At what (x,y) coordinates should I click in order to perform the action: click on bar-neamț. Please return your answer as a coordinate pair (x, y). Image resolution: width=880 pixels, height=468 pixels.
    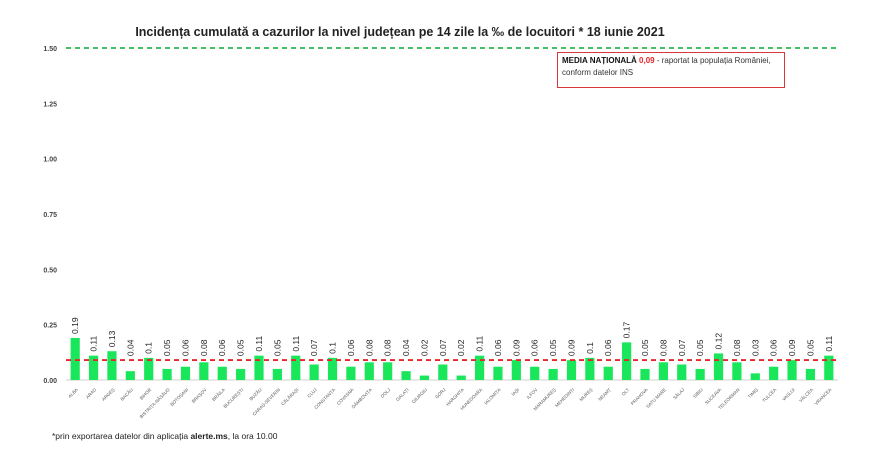
    Looking at the image, I should click on (608, 373).